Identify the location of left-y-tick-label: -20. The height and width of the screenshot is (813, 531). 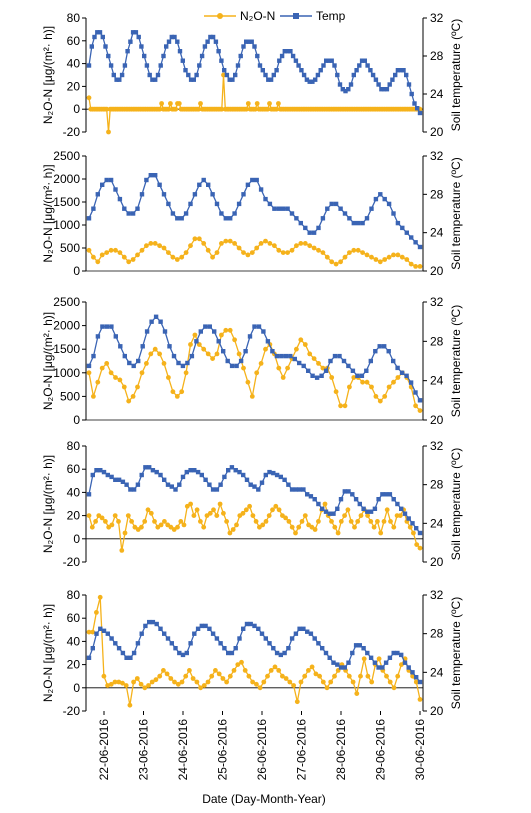
(72, 562).